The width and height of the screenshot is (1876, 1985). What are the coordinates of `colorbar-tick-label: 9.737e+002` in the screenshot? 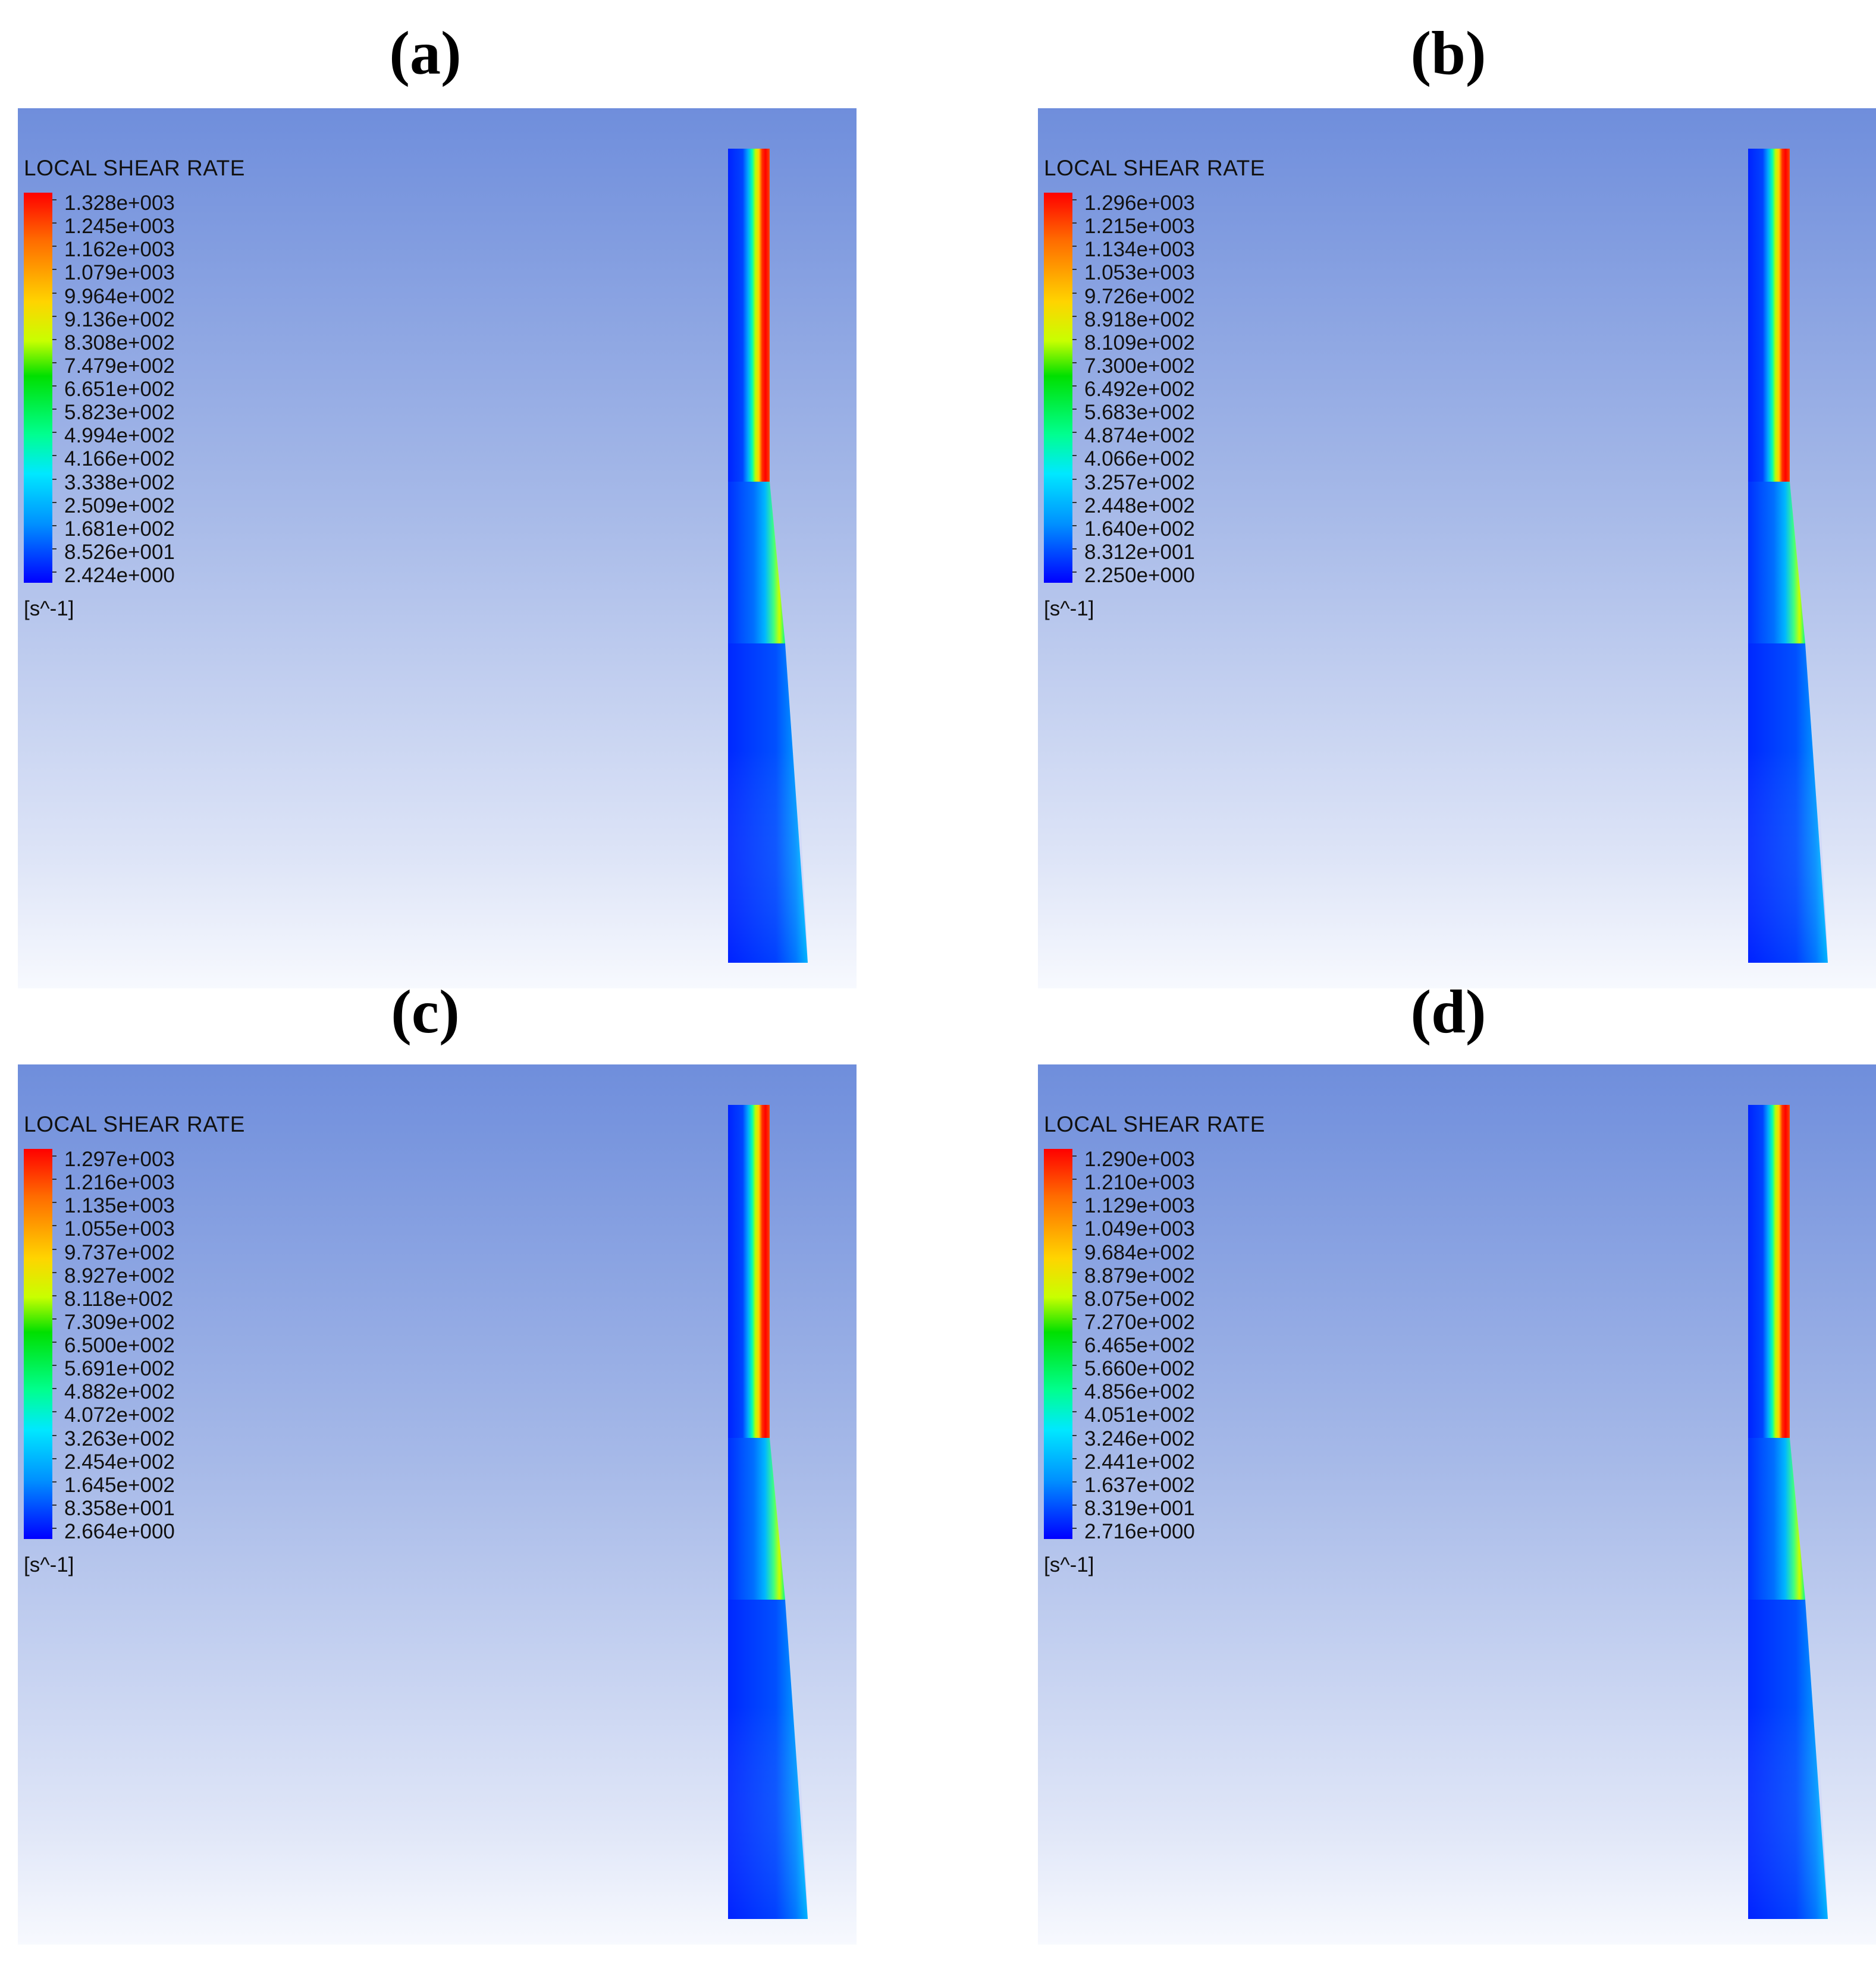 It's located at (119, 1252).